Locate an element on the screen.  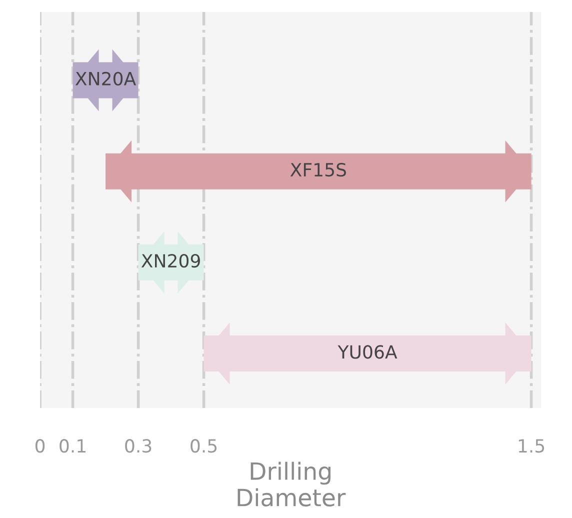
y-tick-label: XF15S is located at coordinates (318, 169).